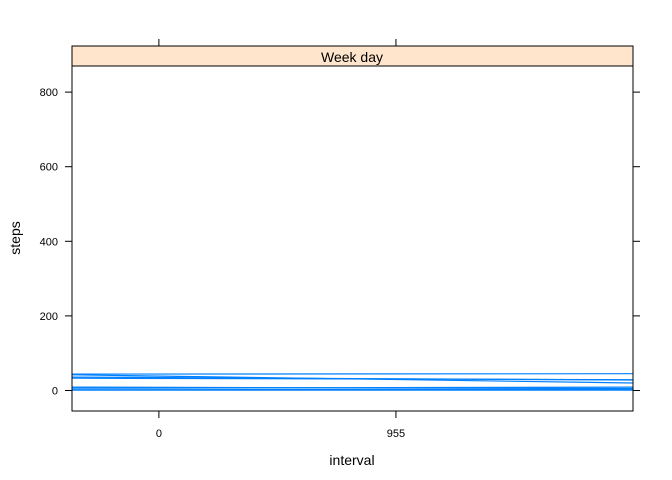 This screenshot has width=672, height=480. I want to click on x-axis-title: interval, so click(351, 460).